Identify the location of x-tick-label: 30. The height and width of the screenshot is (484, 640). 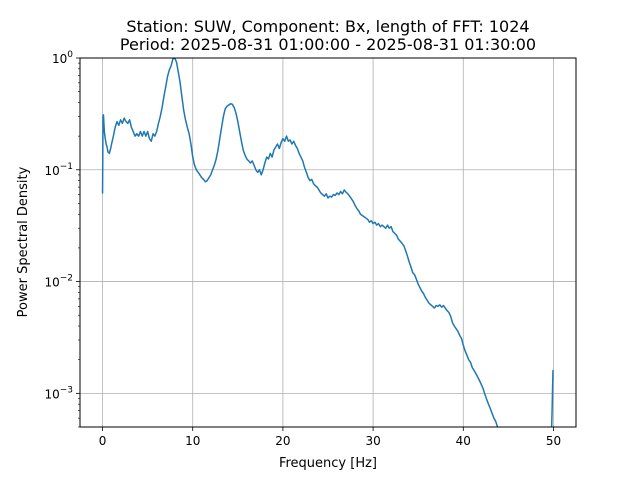
(372, 441).